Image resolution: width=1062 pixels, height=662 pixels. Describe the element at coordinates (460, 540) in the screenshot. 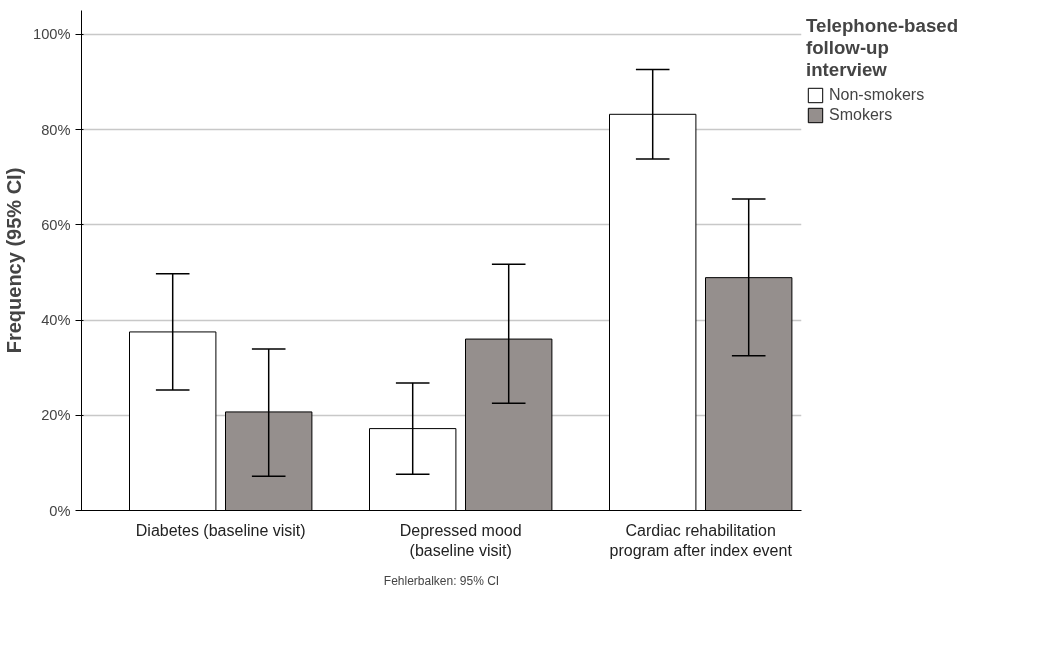

I see `x-tick-label: Depressed mood (baseline visit)` at that location.